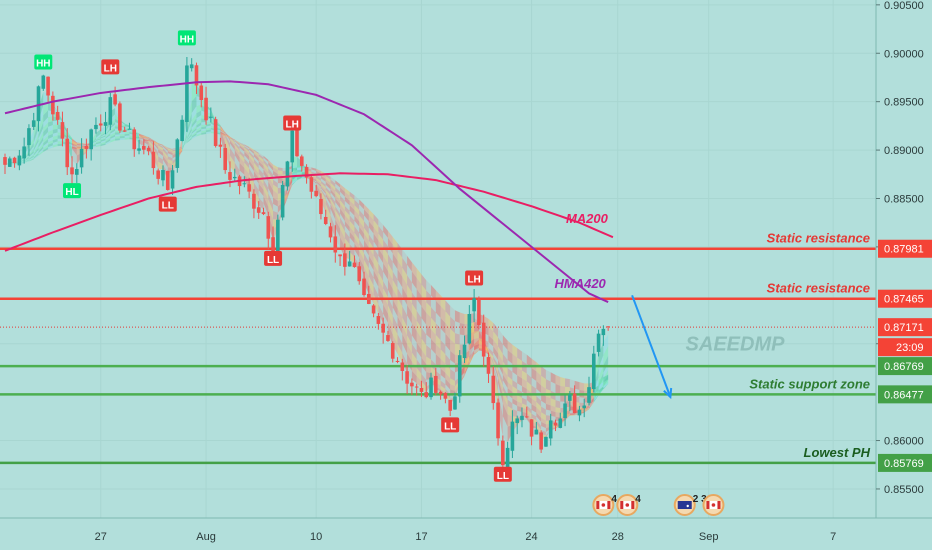 The height and width of the screenshot is (550, 932). I want to click on time-axis: 27 Aug 10 17 24 28 Sep 7, so click(466, 533).